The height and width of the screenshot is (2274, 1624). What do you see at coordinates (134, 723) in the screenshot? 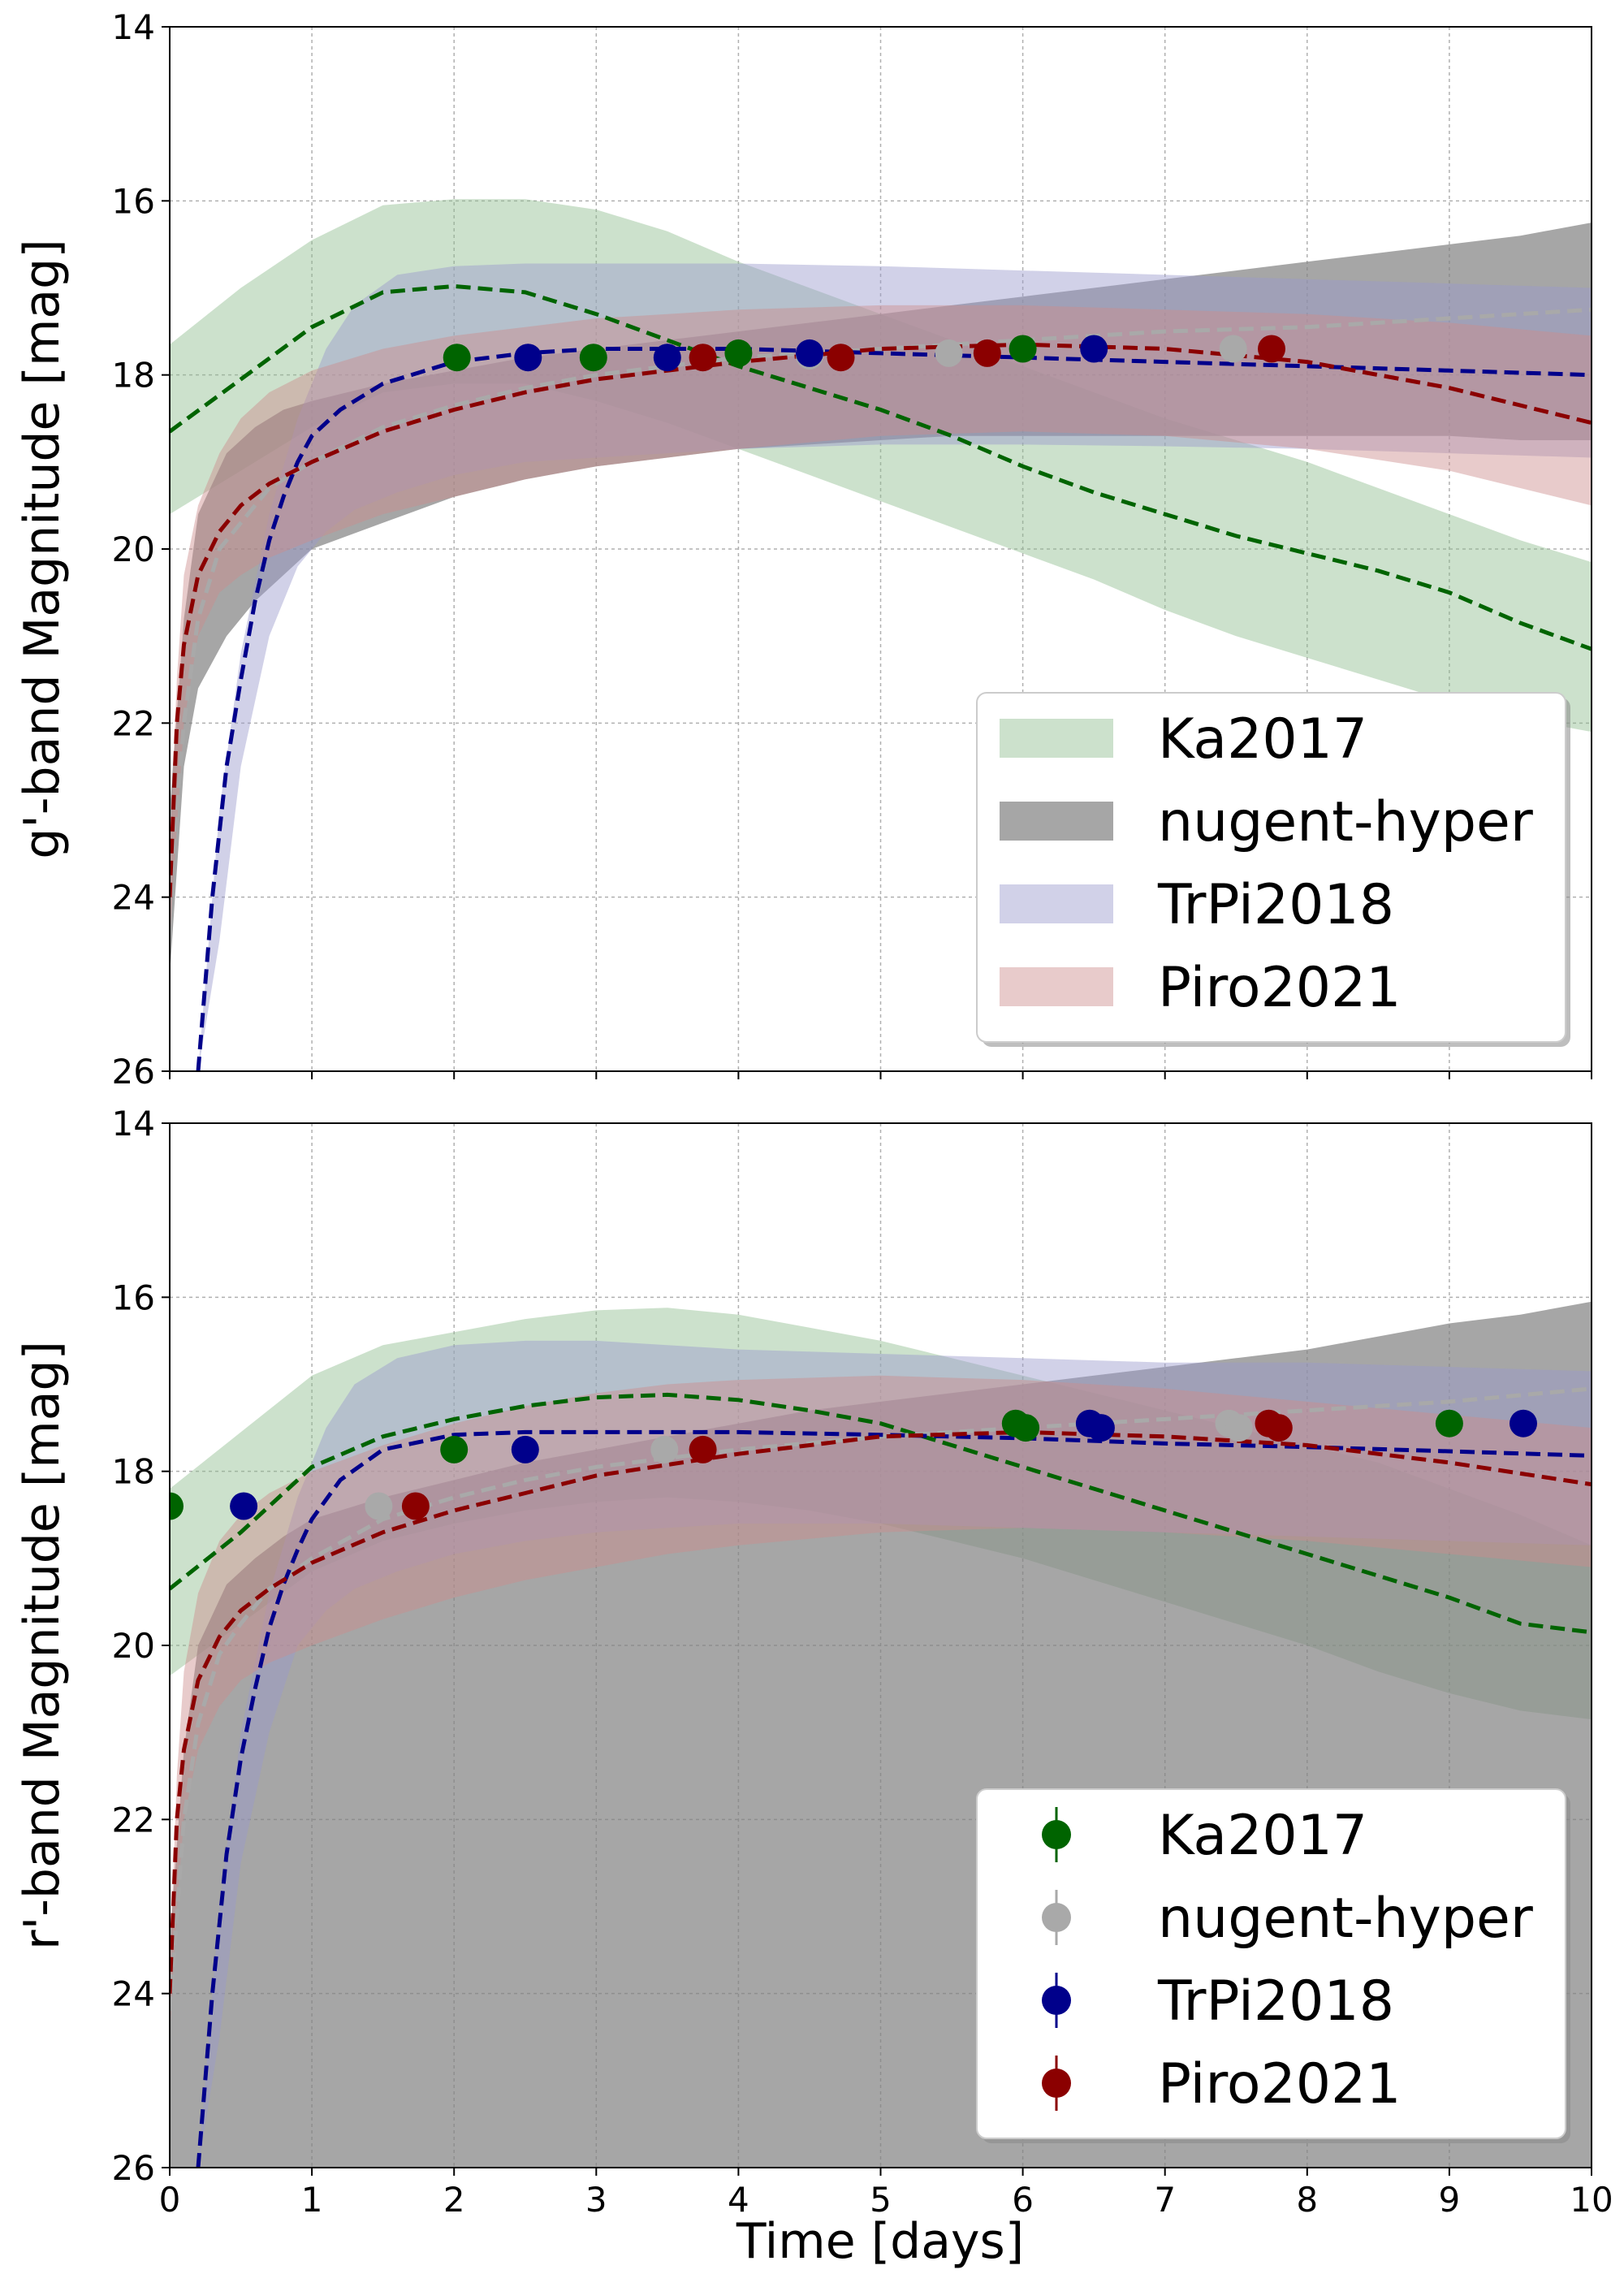
I see `g-ytick-label: 22` at bounding box center [134, 723].